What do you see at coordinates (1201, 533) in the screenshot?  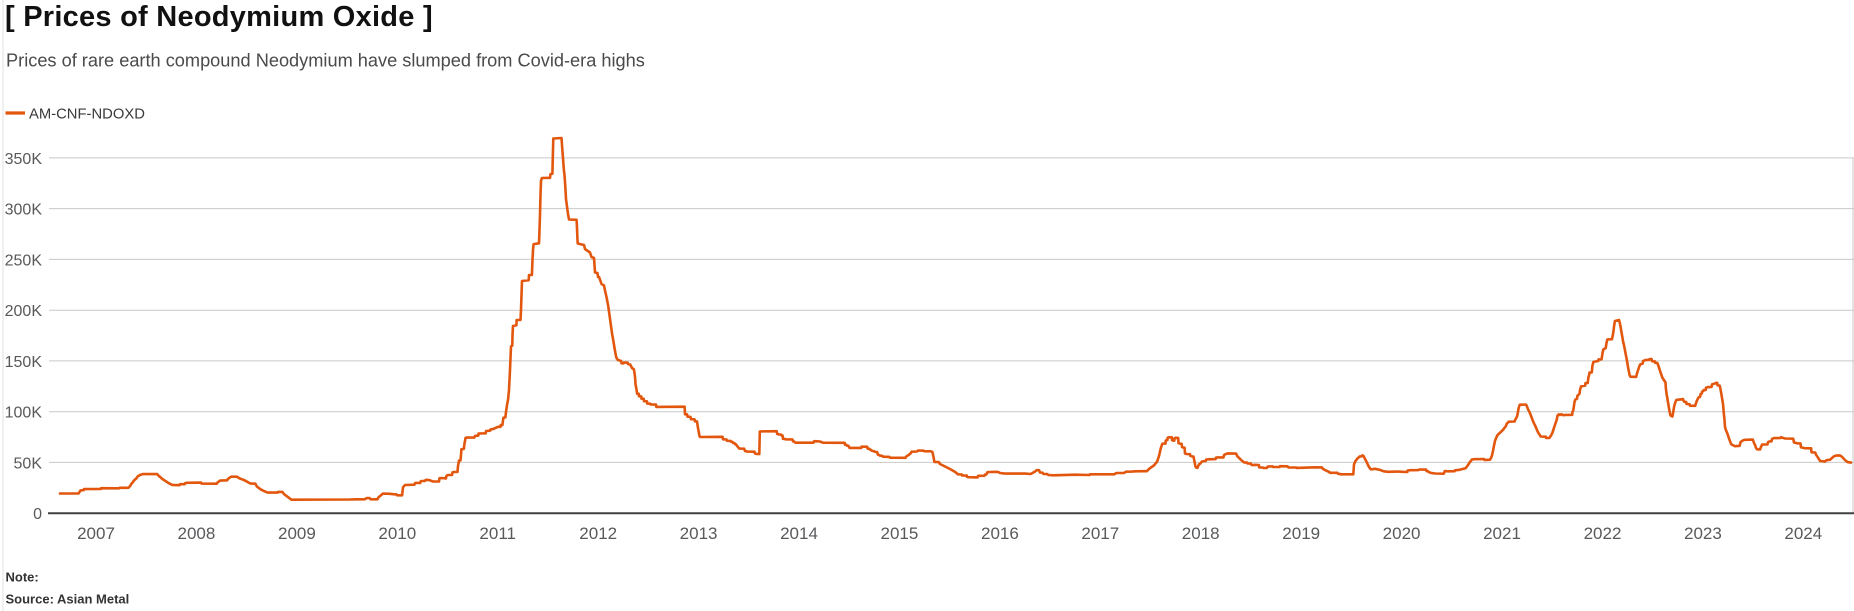 I see `svg-text: 2018` at bounding box center [1201, 533].